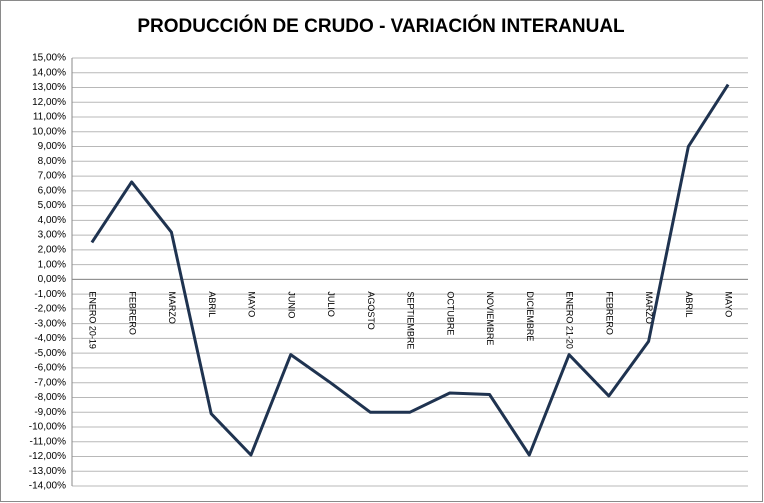 The width and height of the screenshot is (764, 503). What do you see at coordinates (411, 320) in the screenshot?
I see `x-tick-label: SEPTIEMBRE` at bounding box center [411, 320].